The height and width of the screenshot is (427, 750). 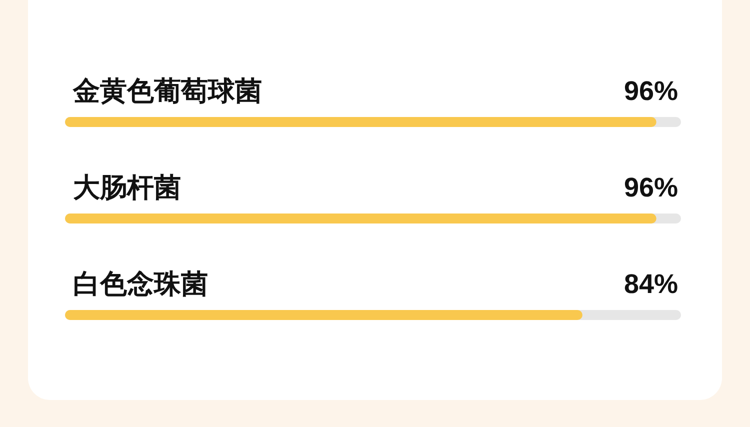 What do you see at coordinates (167, 91) in the screenshot?
I see `category-label: 金黄色葡萄球菌` at bounding box center [167, 91].